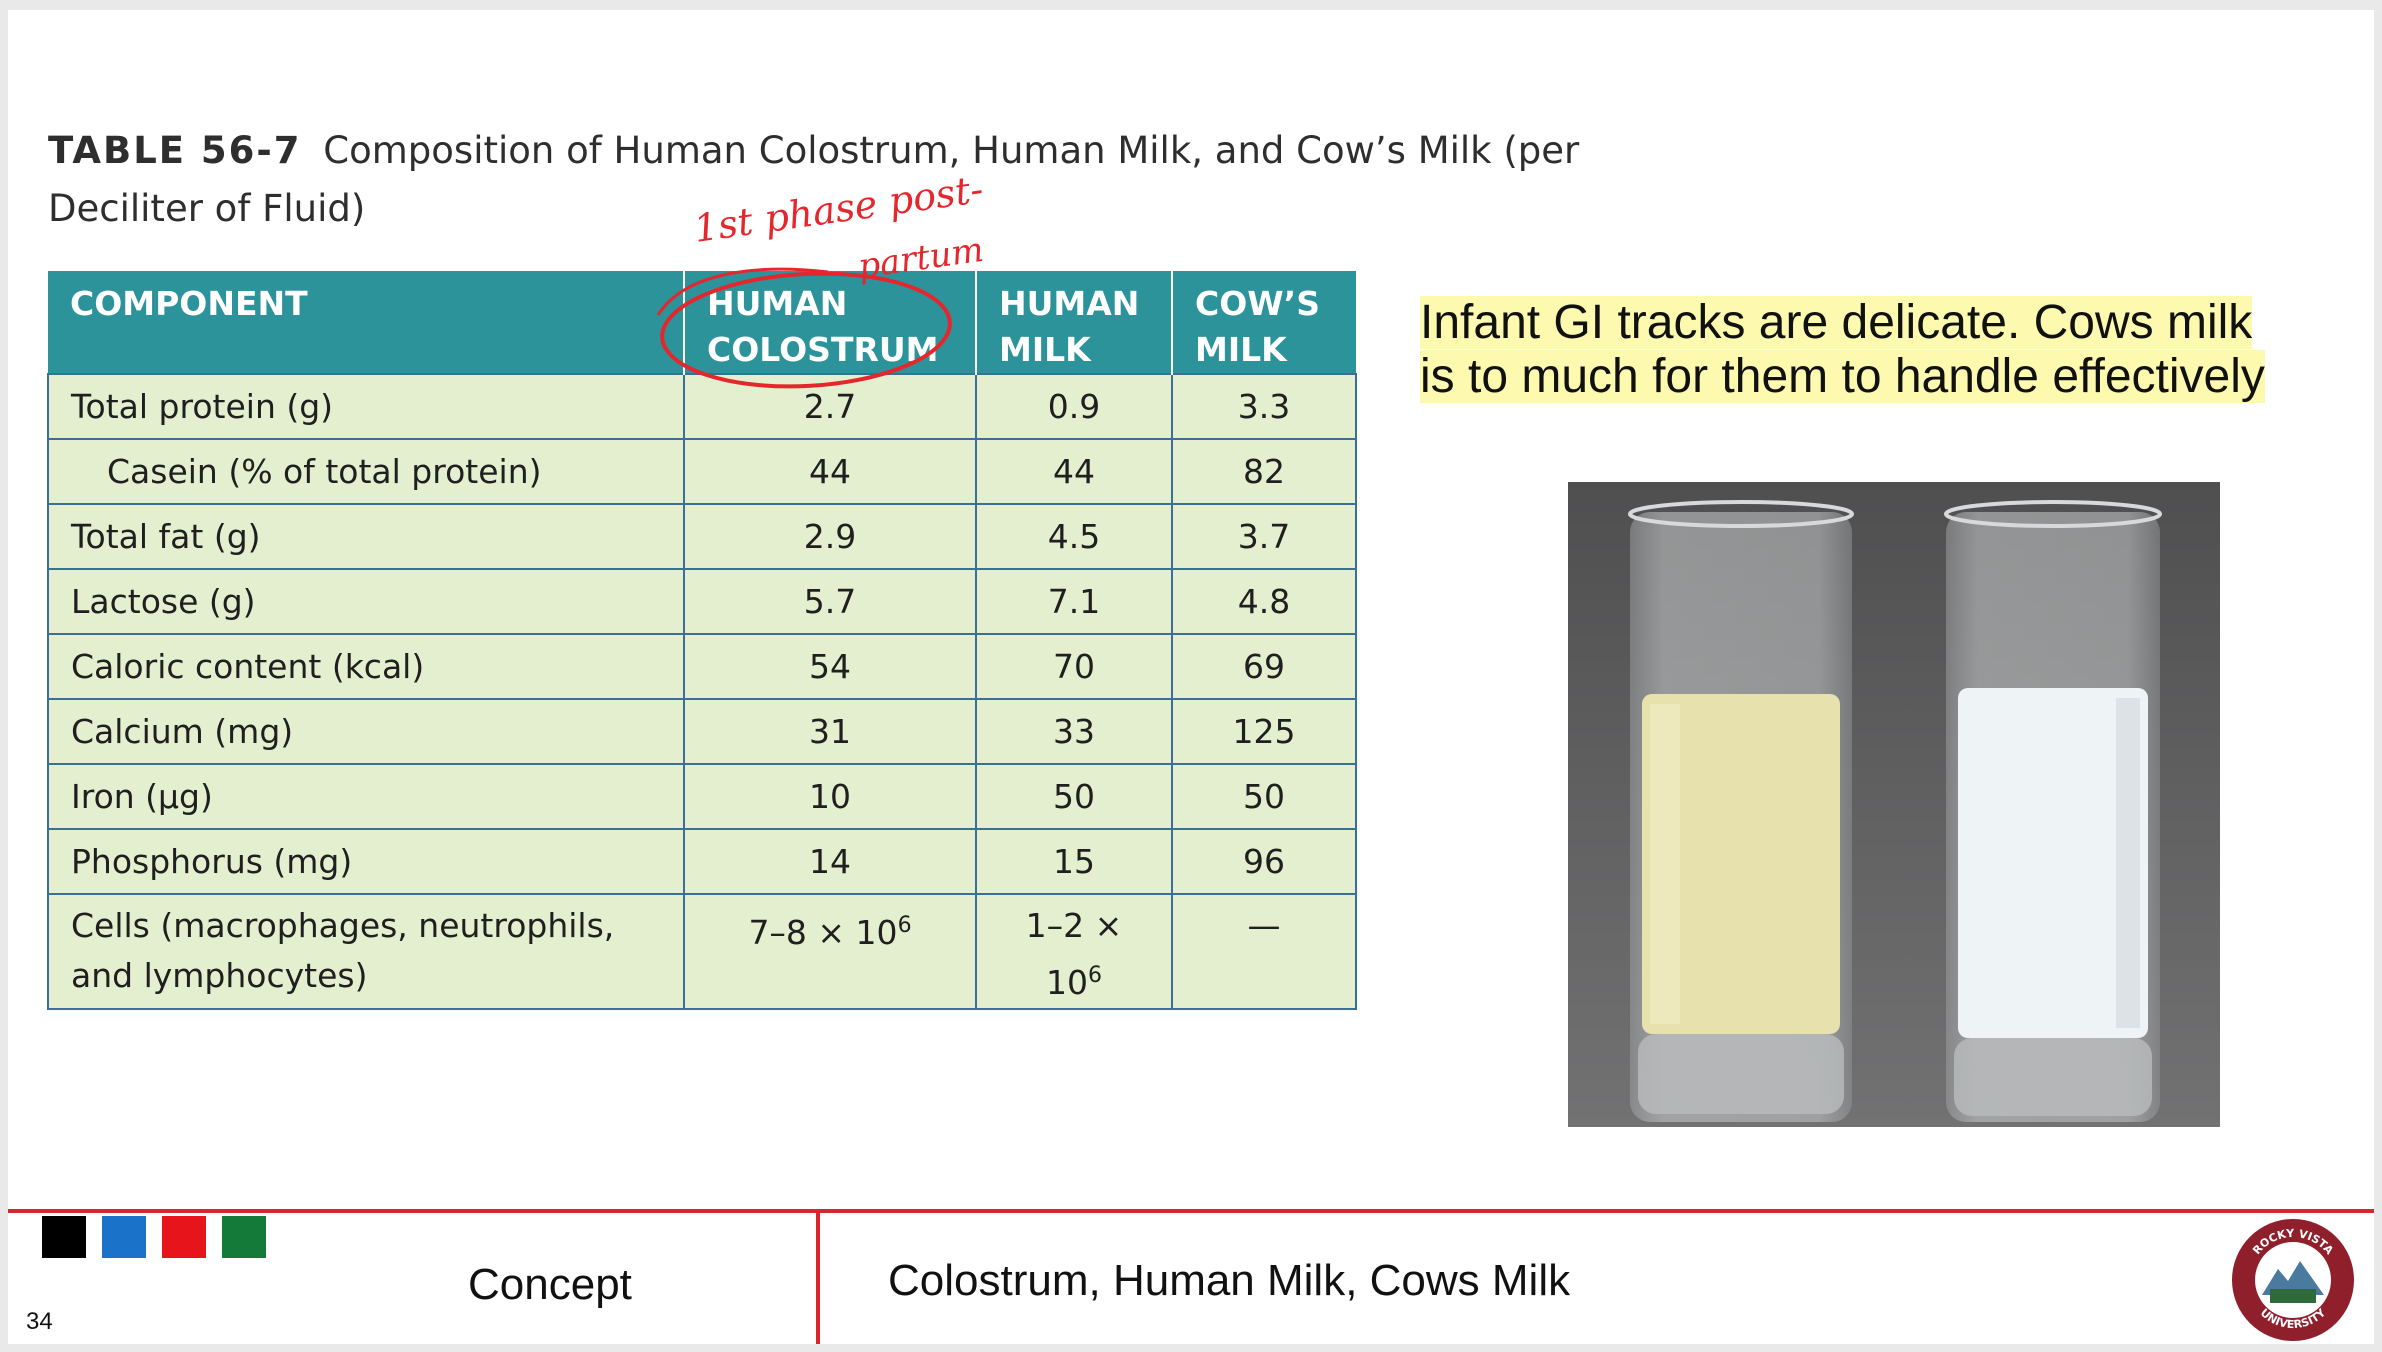  I want to click on cell-human-milk: 50, so click(1074, 796).